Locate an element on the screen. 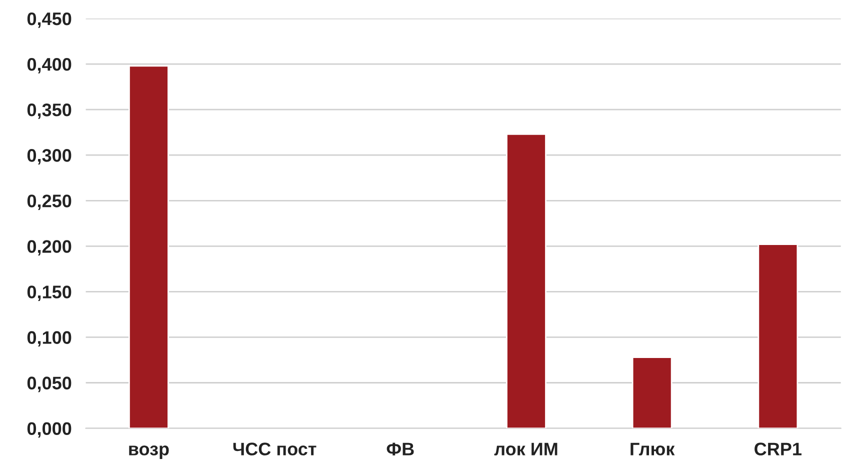  x-tick-label: возр is located at coordinates (149, 452).